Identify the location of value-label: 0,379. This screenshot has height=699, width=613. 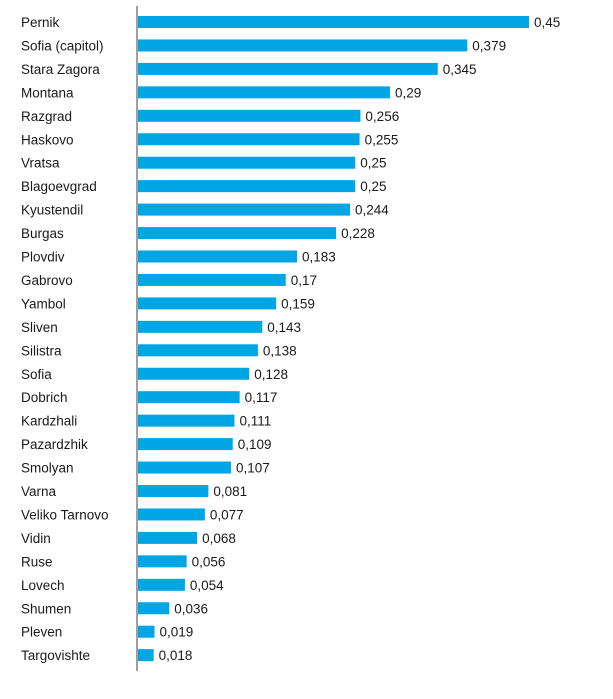
(489, 45).